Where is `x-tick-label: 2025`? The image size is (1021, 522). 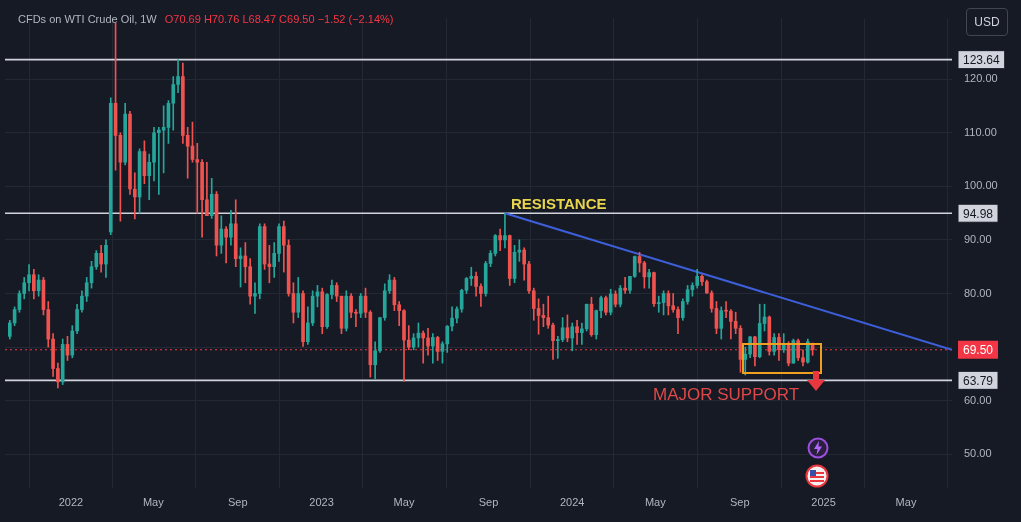
x-tick-label: 2025 is located at coordinates (823, 501).